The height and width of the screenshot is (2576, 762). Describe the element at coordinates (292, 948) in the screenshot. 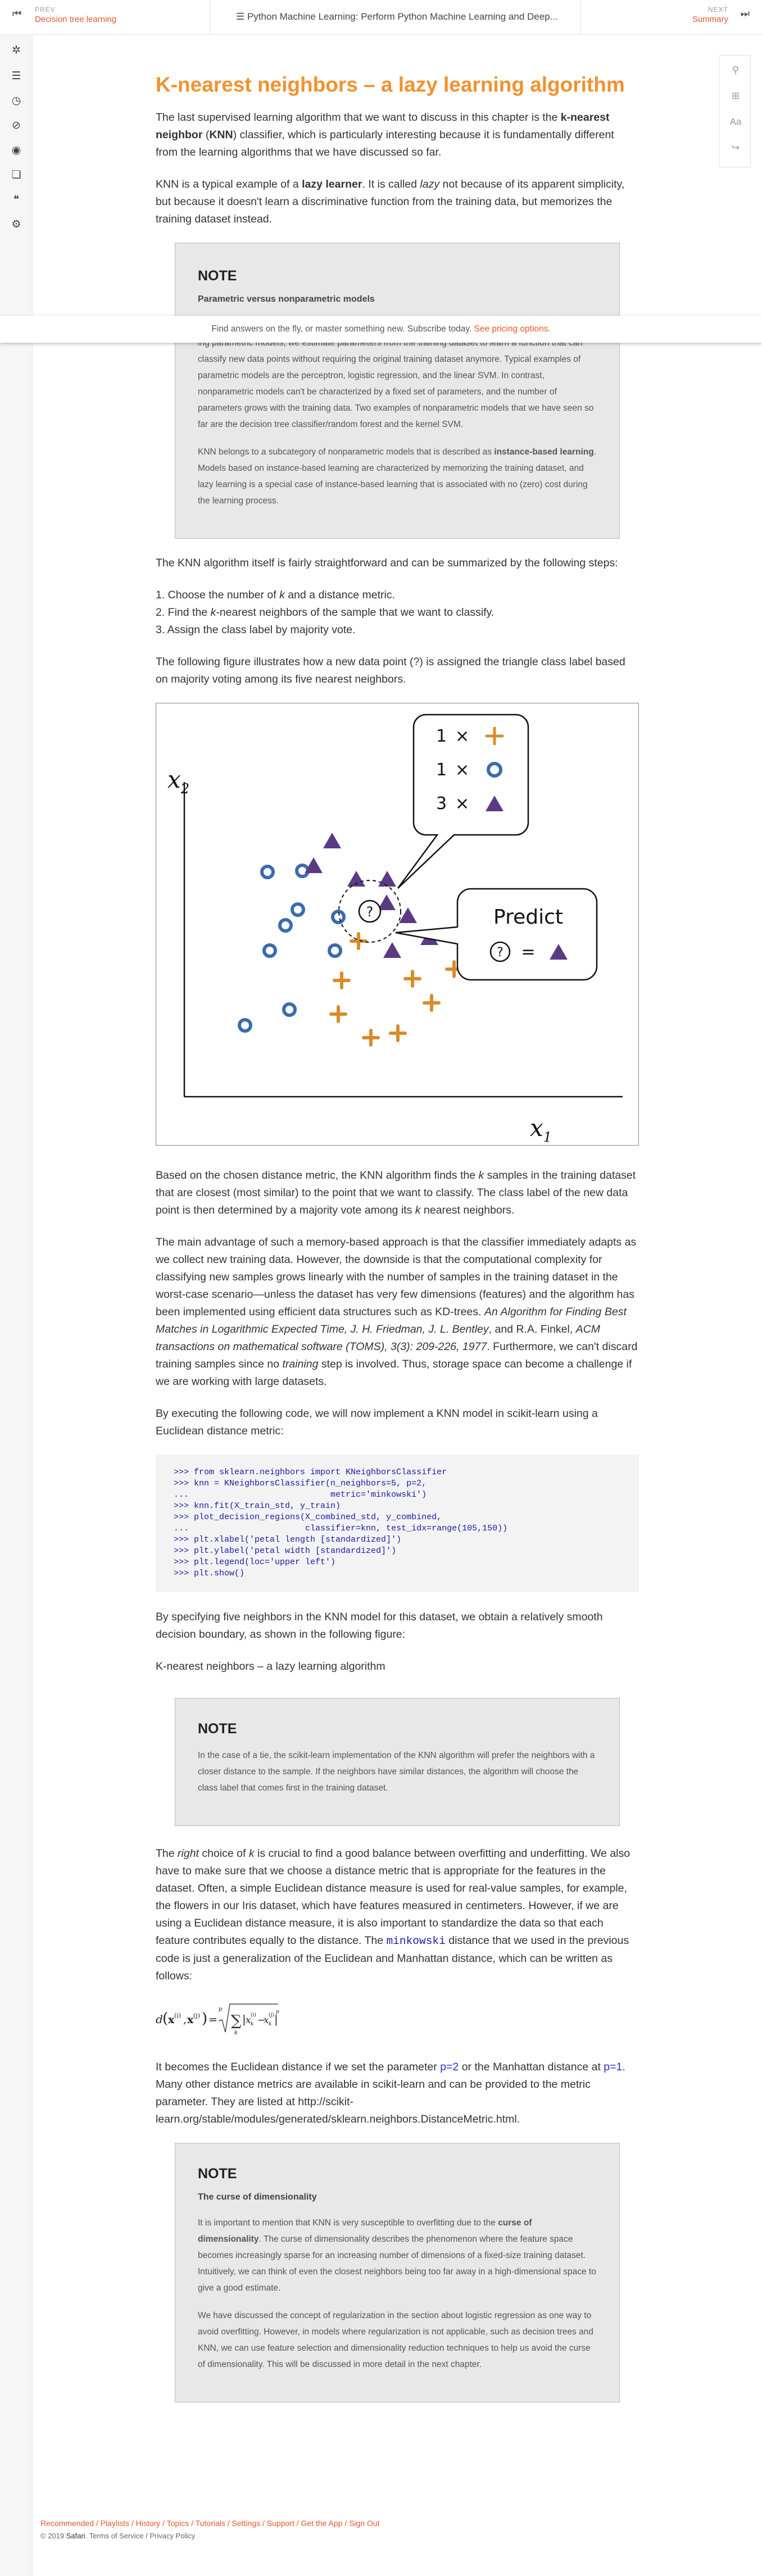

I see `circle-class-points` at that location.